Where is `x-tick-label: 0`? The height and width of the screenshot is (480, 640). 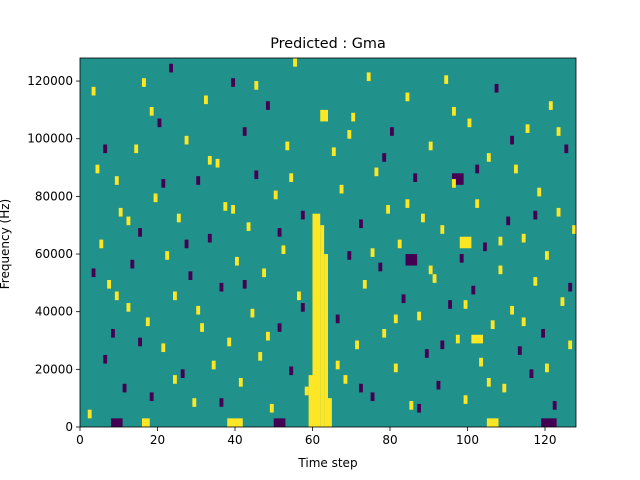
x-tick-label: 0 is located at coordinates (80, 440).